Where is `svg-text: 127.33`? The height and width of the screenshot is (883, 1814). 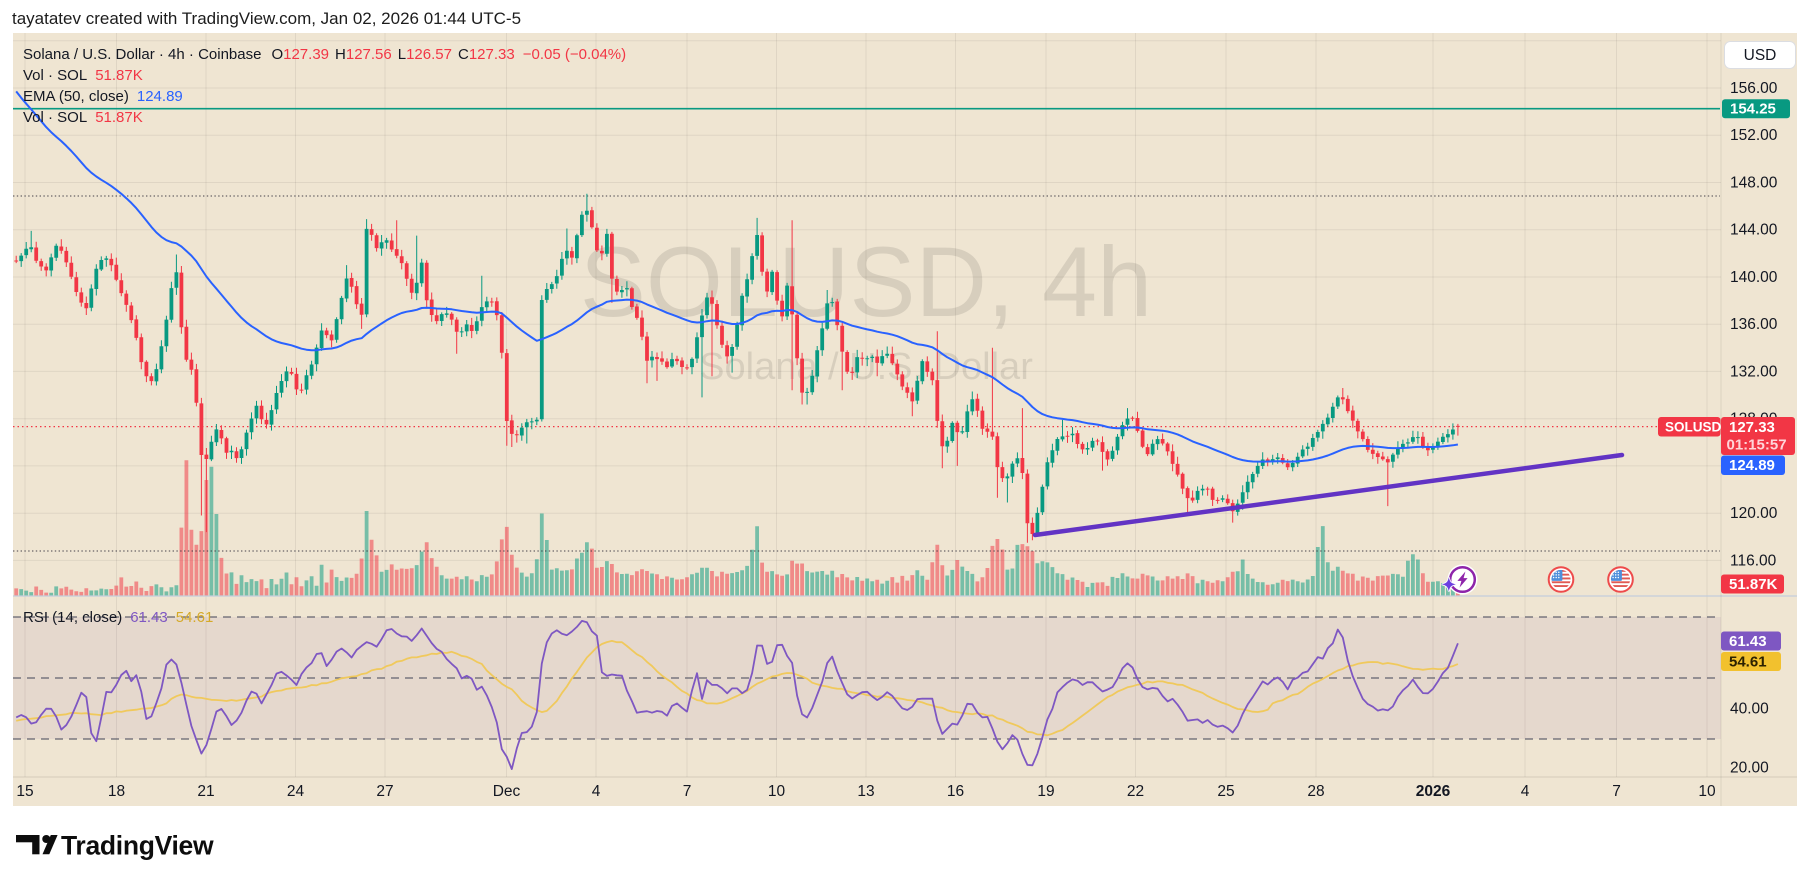
svg-text: 127.33 is located at coordinates (1752, 427).